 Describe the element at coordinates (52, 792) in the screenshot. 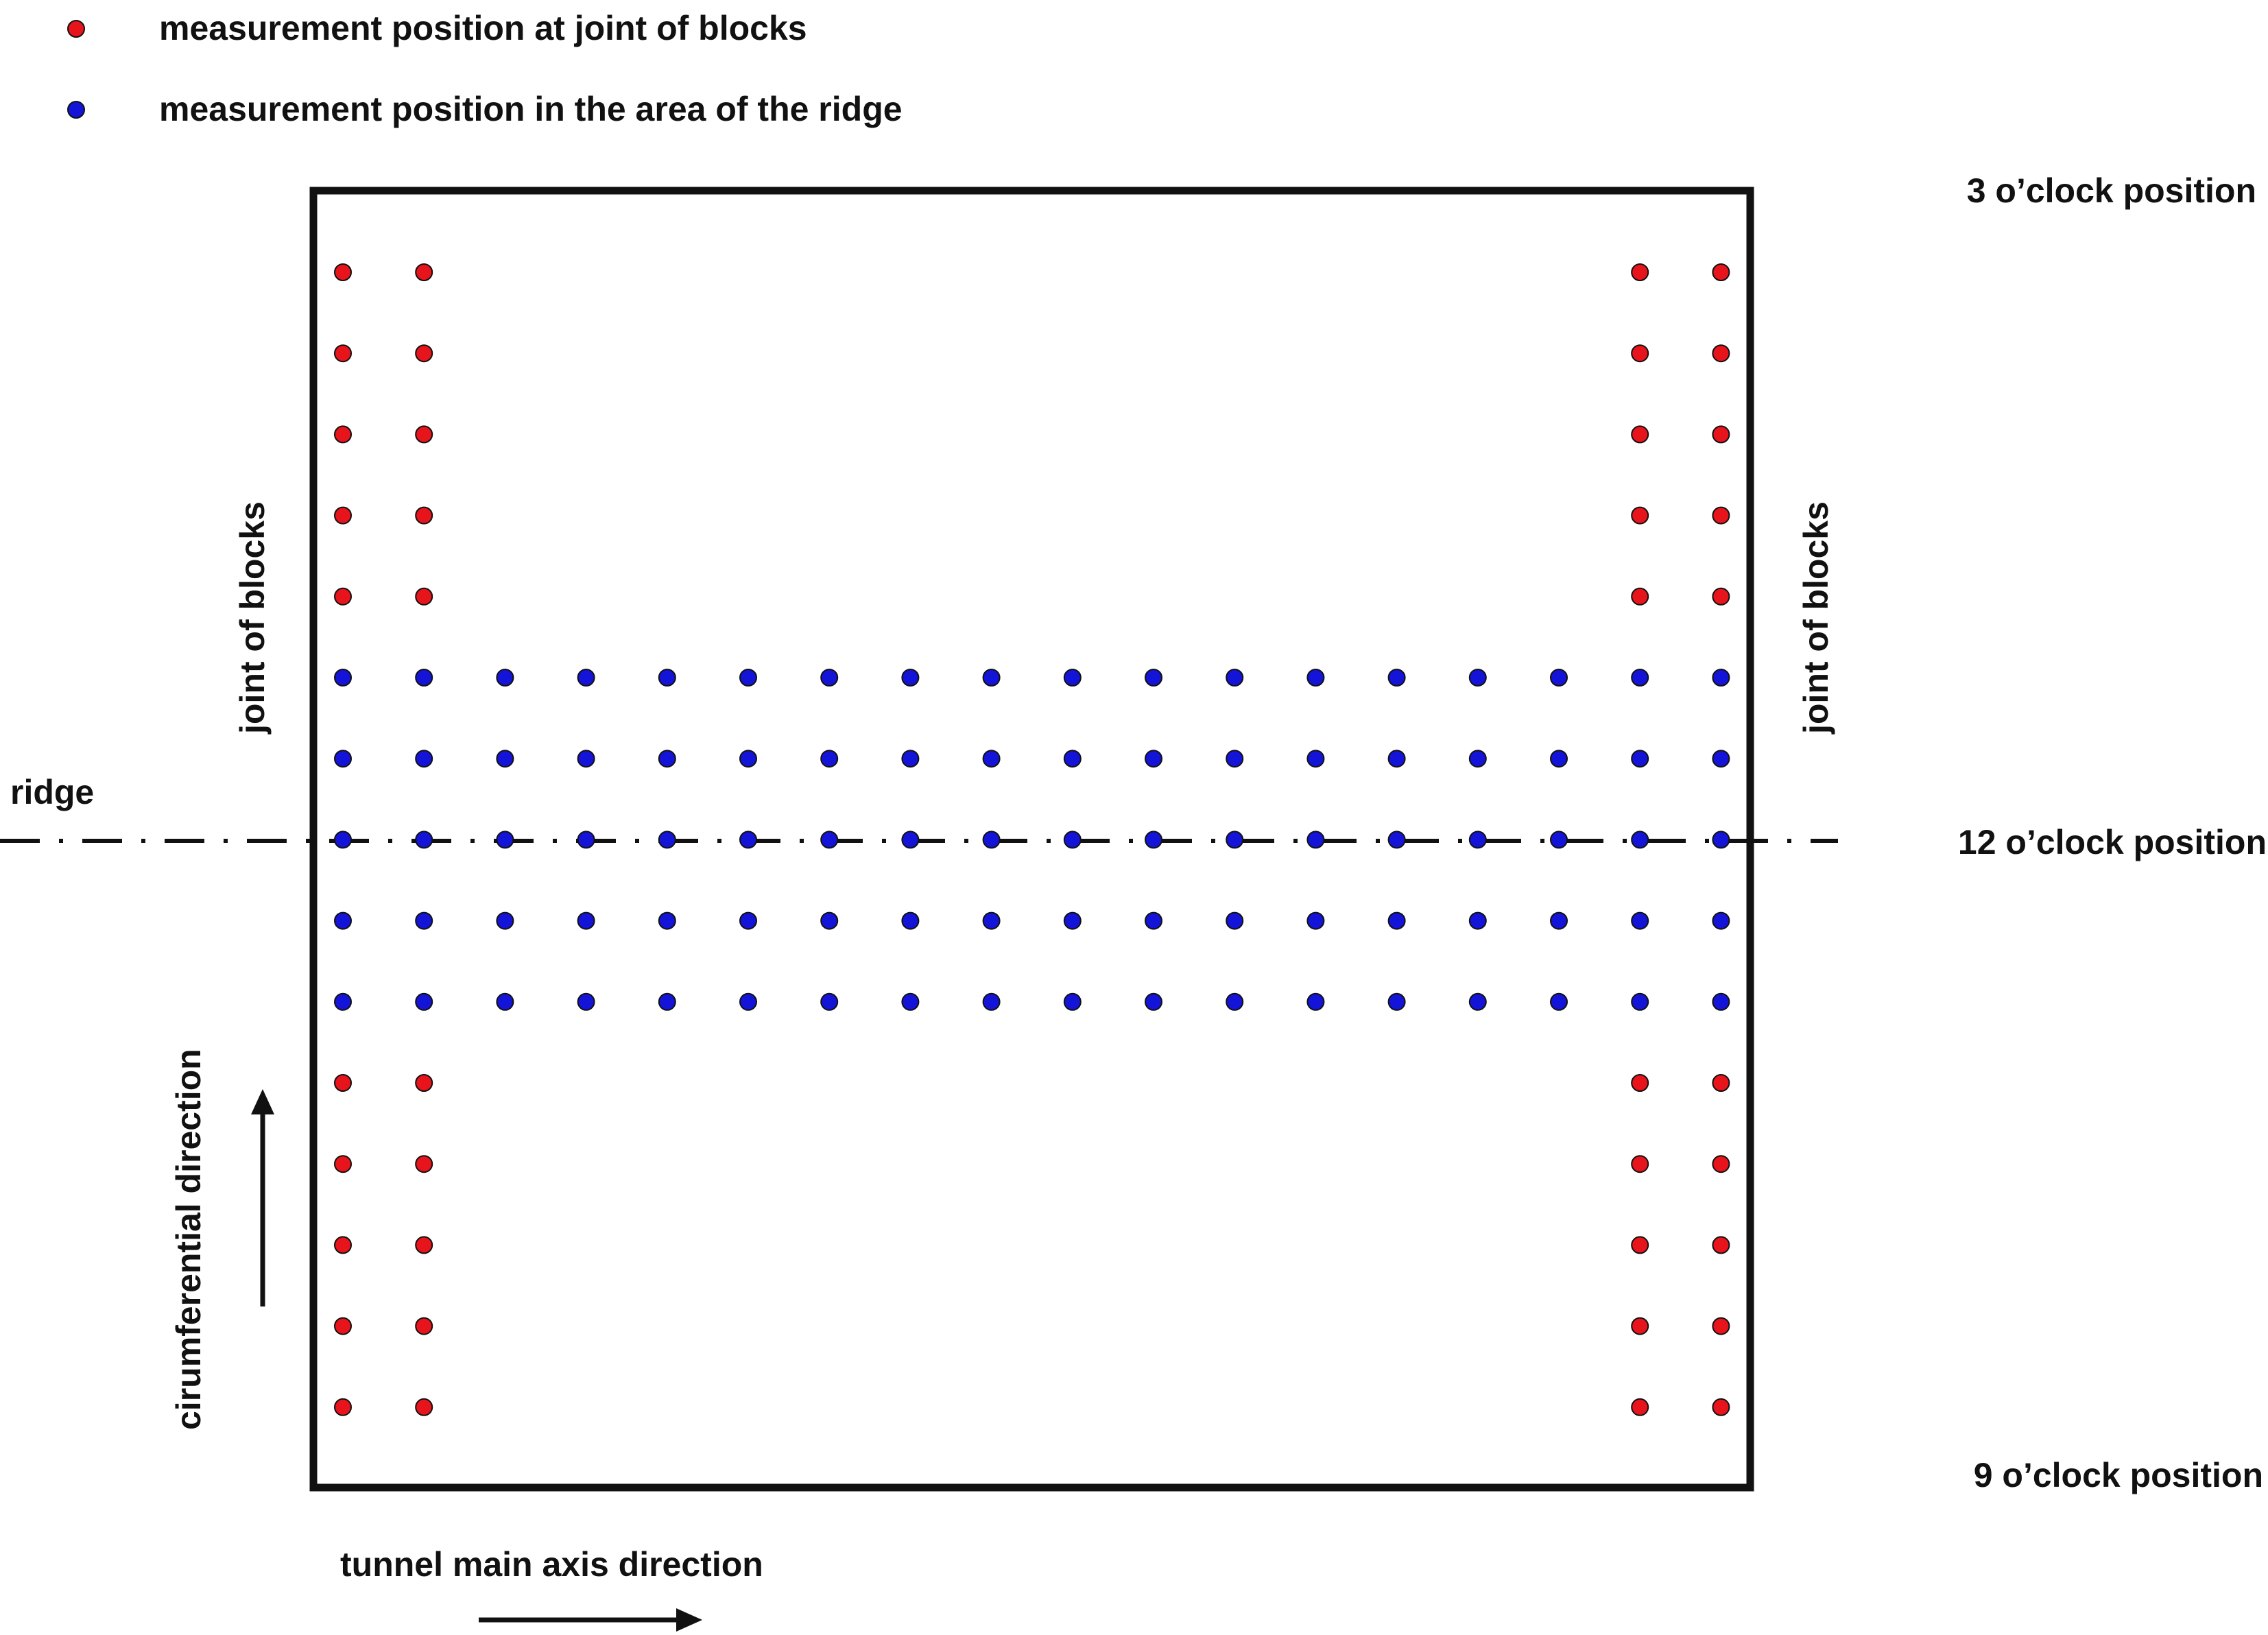

I see `label-ridge: ridge` at that location.